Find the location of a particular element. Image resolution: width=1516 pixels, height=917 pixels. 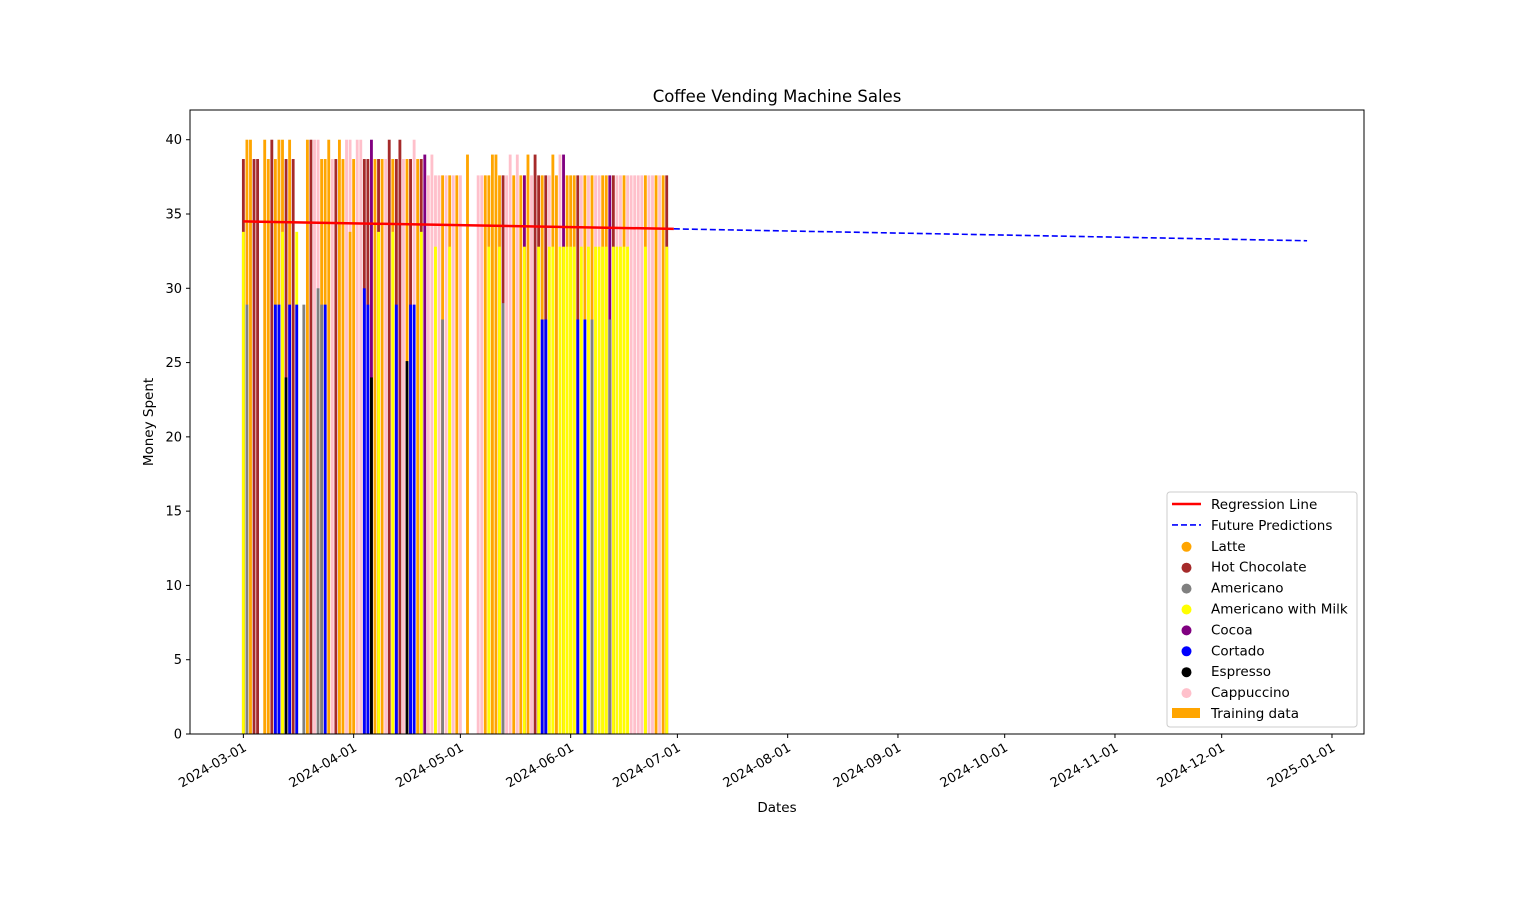

legend-swatch-cortado is located at coordinates (1186, 651).